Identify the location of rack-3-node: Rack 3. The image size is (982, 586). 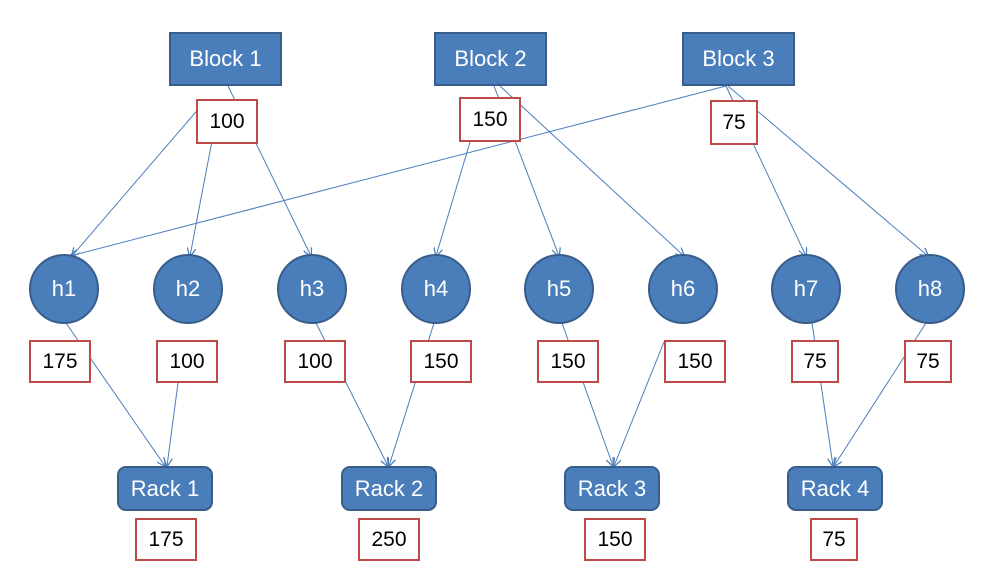
(612, 488).